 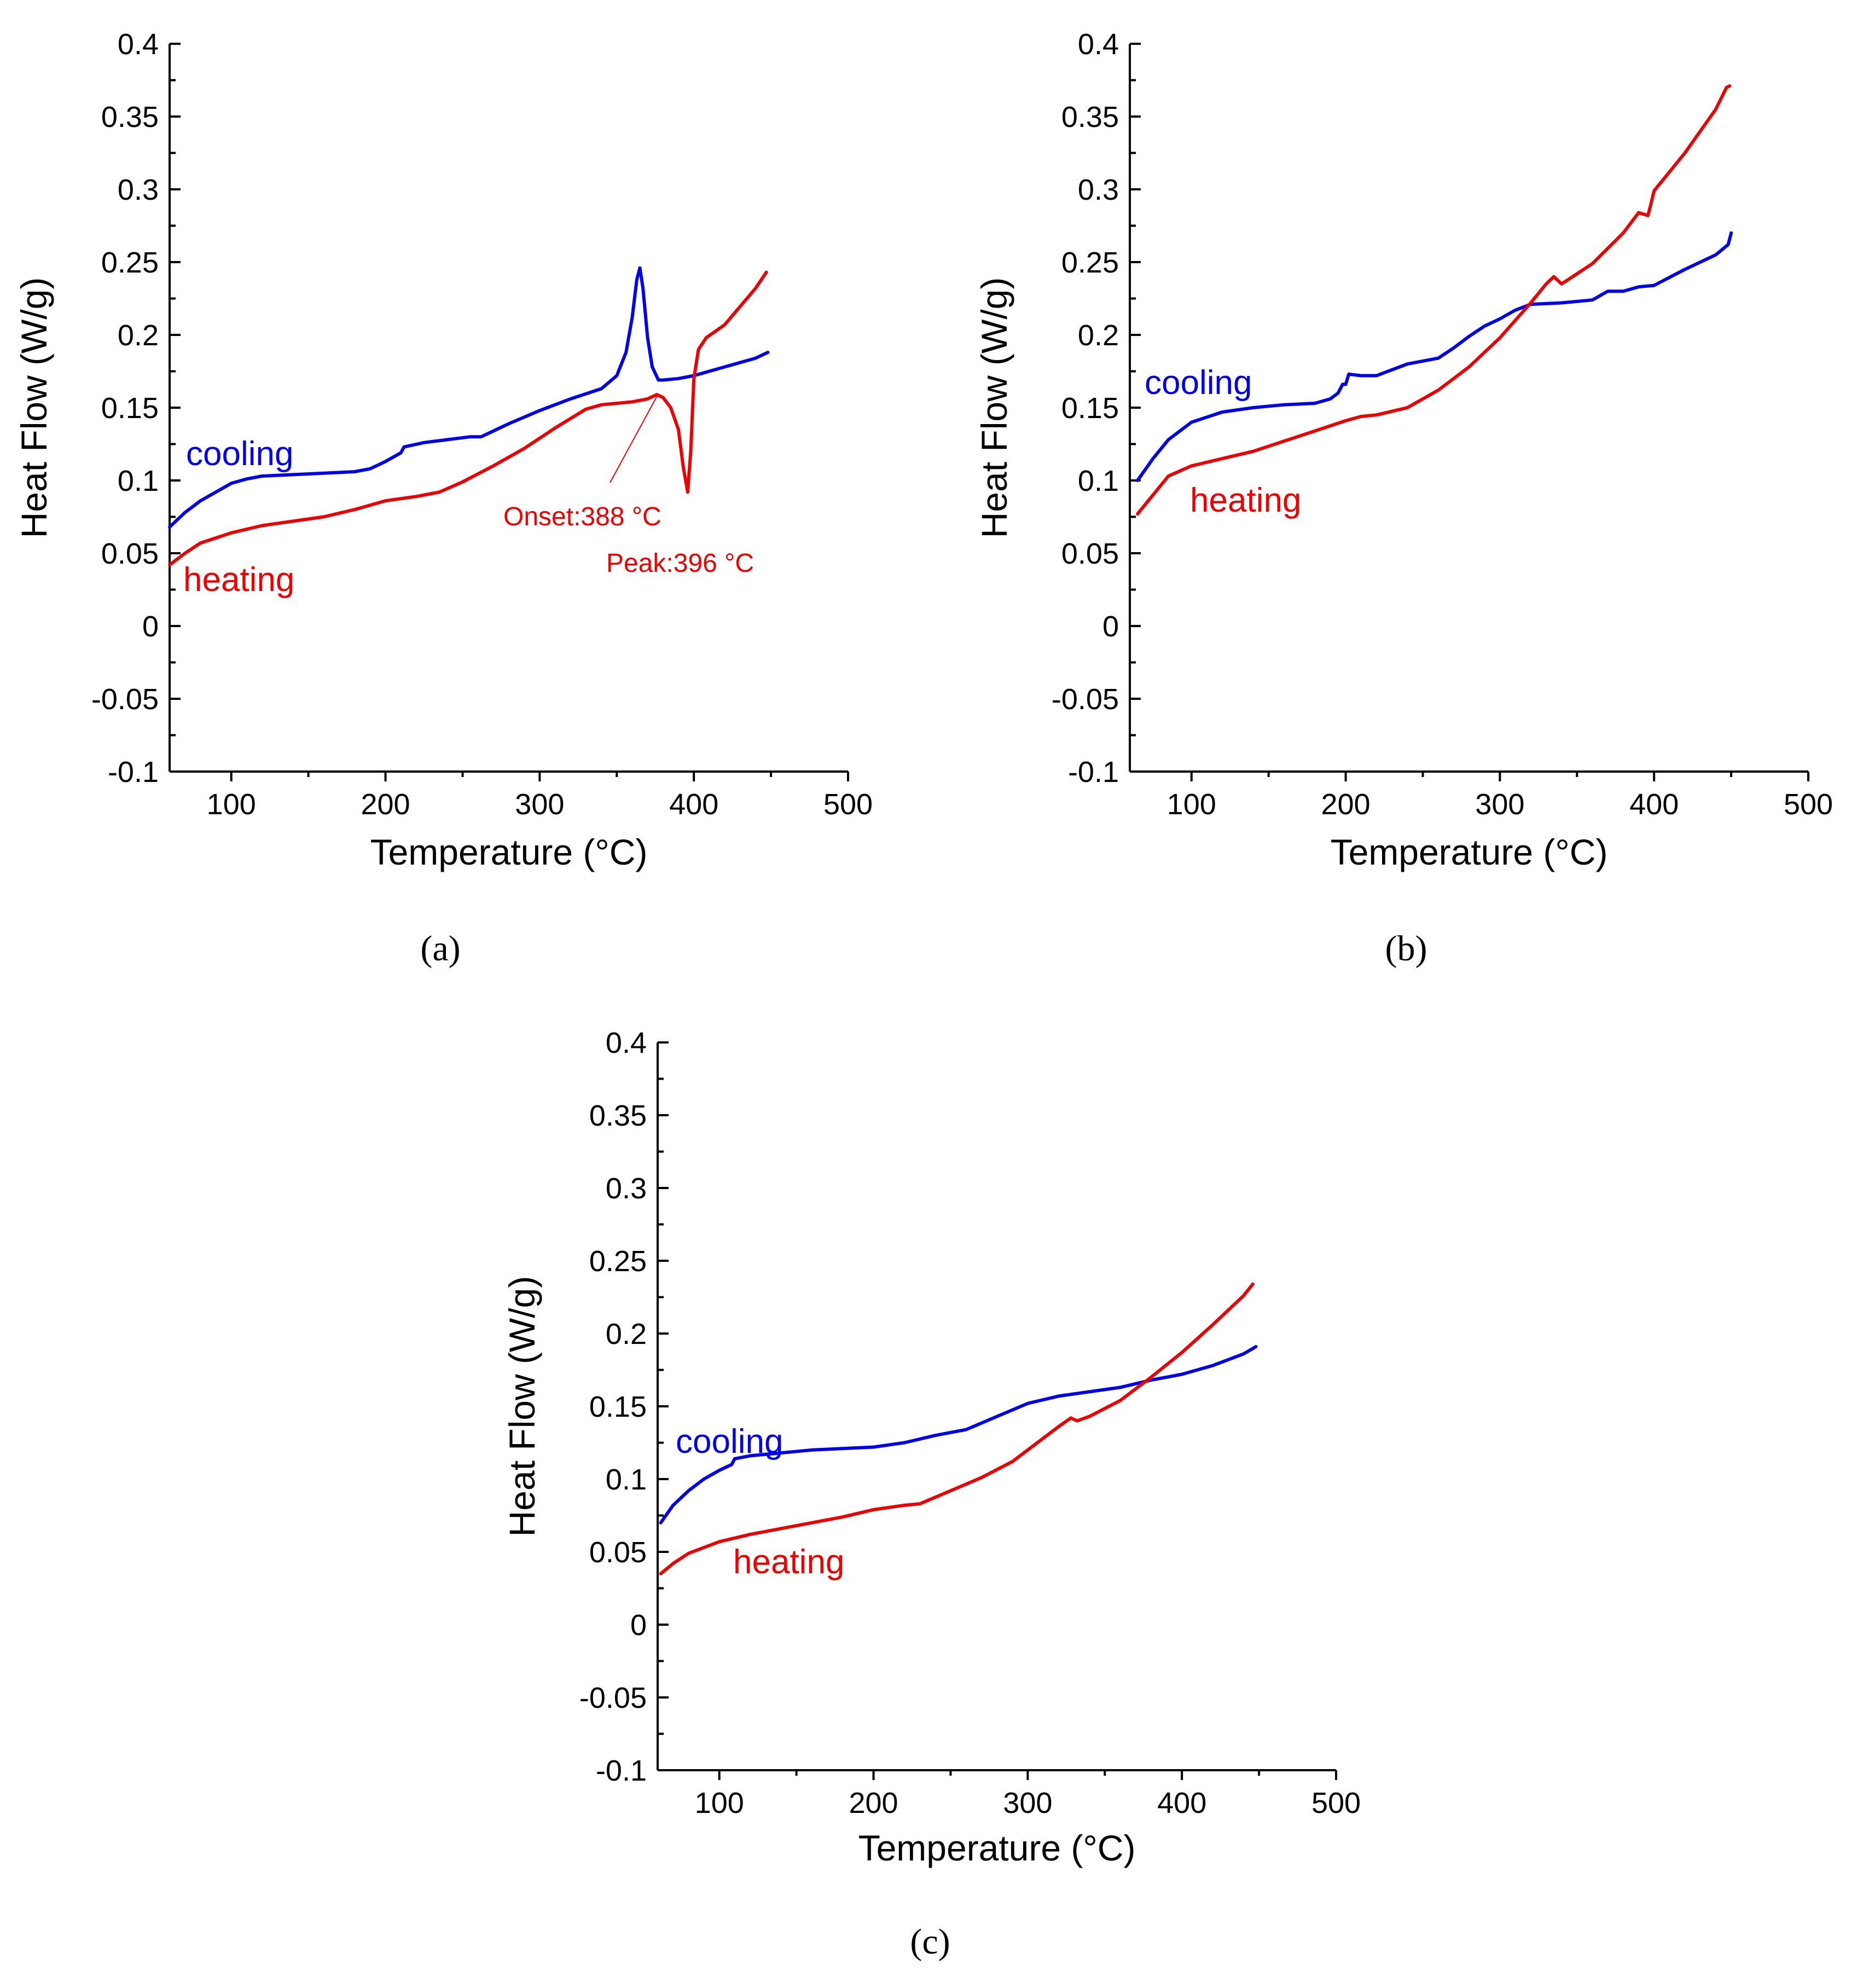 What do you see at coordinates (1098, 189) in the screenshot?
I see `y-tick-label-b: 0.3` at bounding box center [1098, 189].